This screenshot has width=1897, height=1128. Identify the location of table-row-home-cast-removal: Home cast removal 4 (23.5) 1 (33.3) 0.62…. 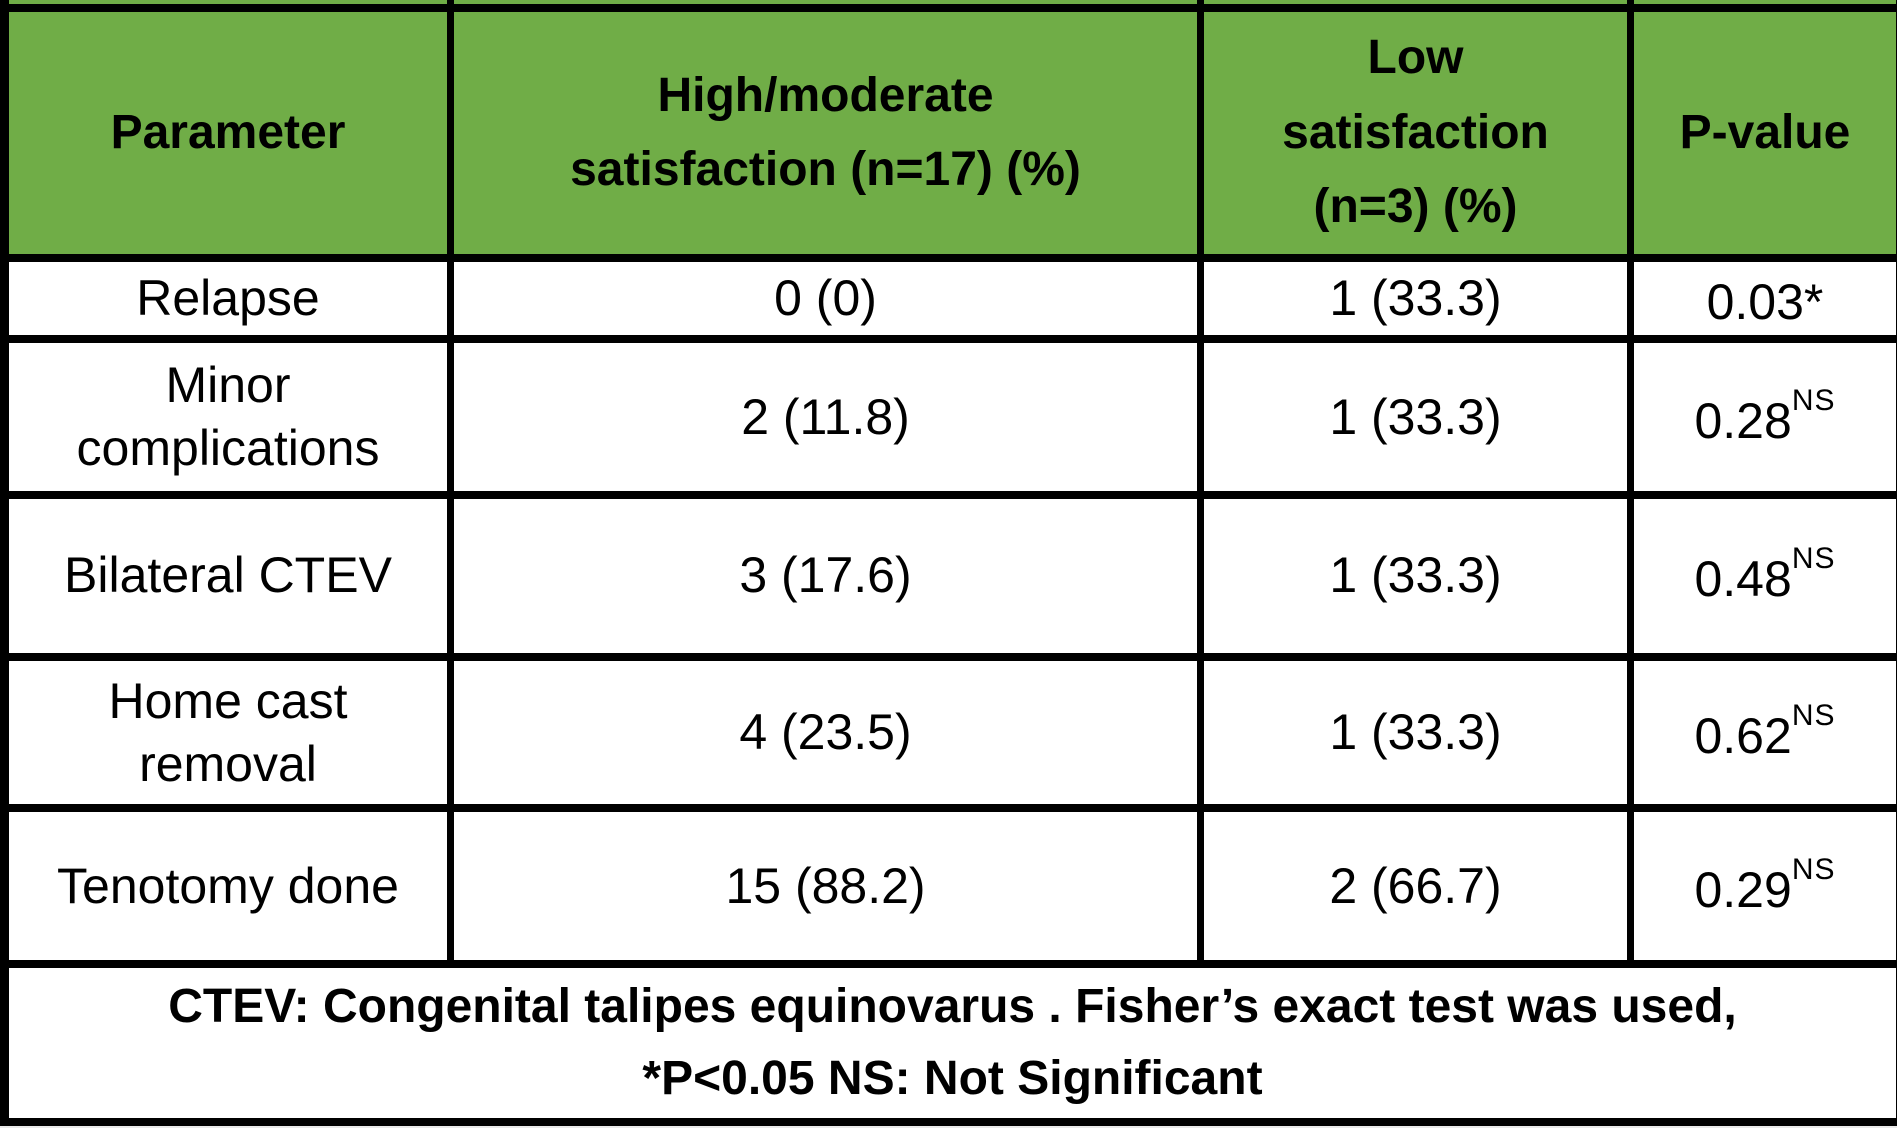
(948, 732).